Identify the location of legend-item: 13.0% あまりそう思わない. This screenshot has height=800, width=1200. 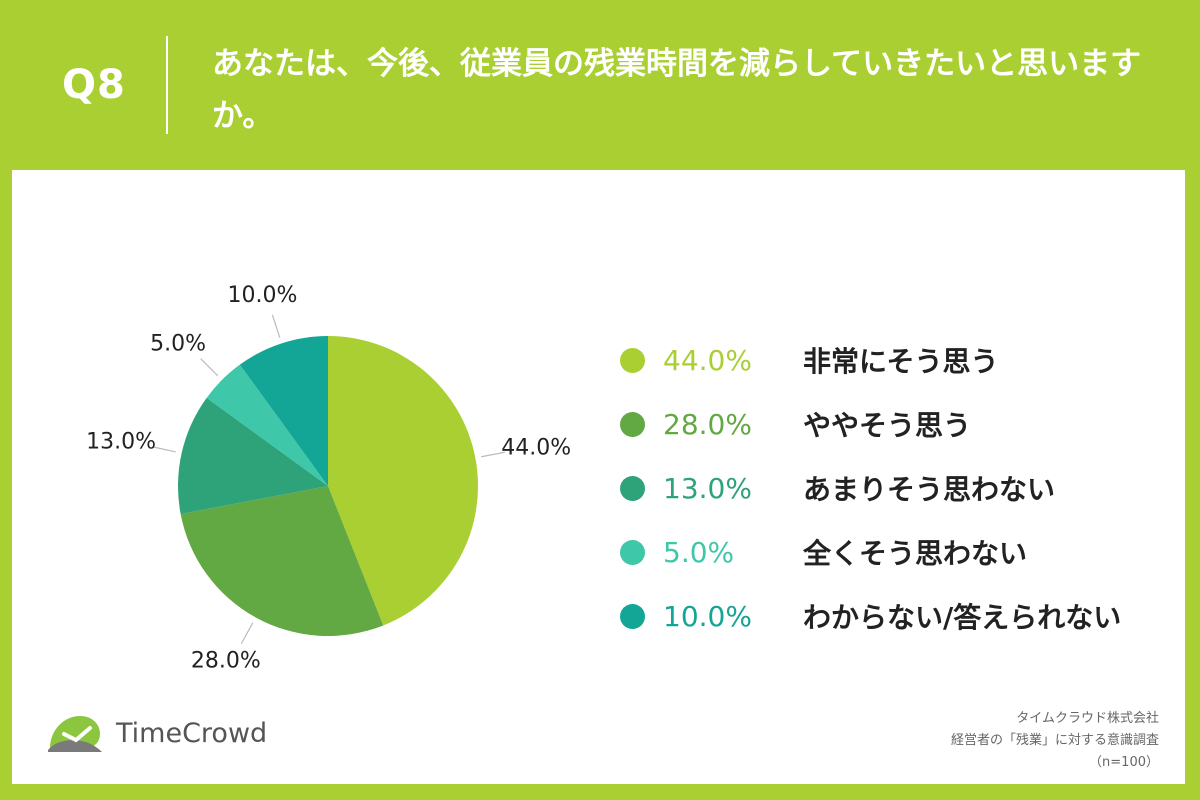
(870, 488).